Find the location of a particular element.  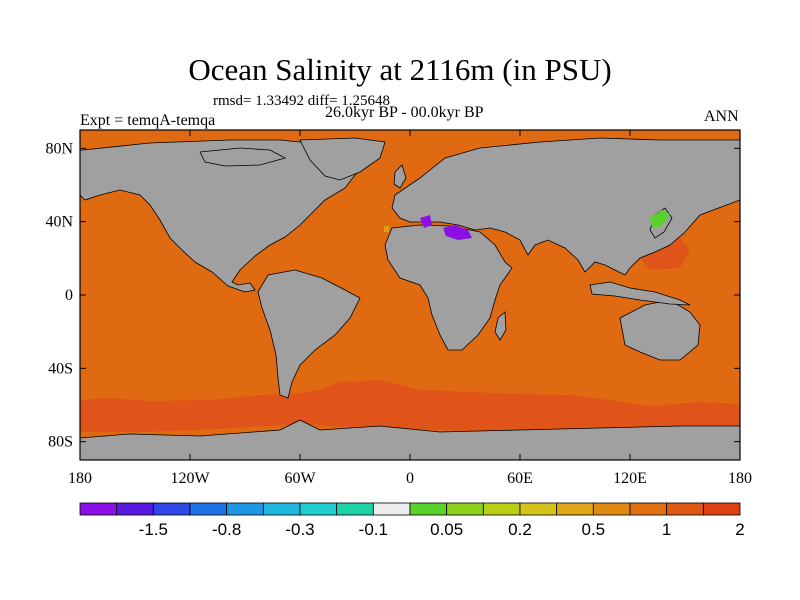

colorbar-label: 0.2 is located at coordinates (520, 529).